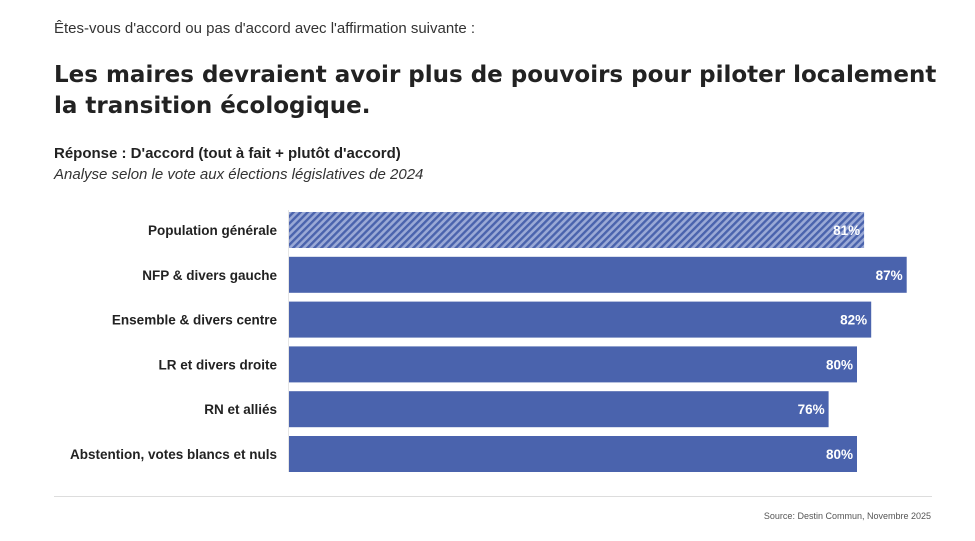 The image size is (975, 541). What do you see at coordinates (847, 516) in the screenshot?
I see `source-note: Source: Destin Commun, Novembre 2025` at bounding box center [847, 516].